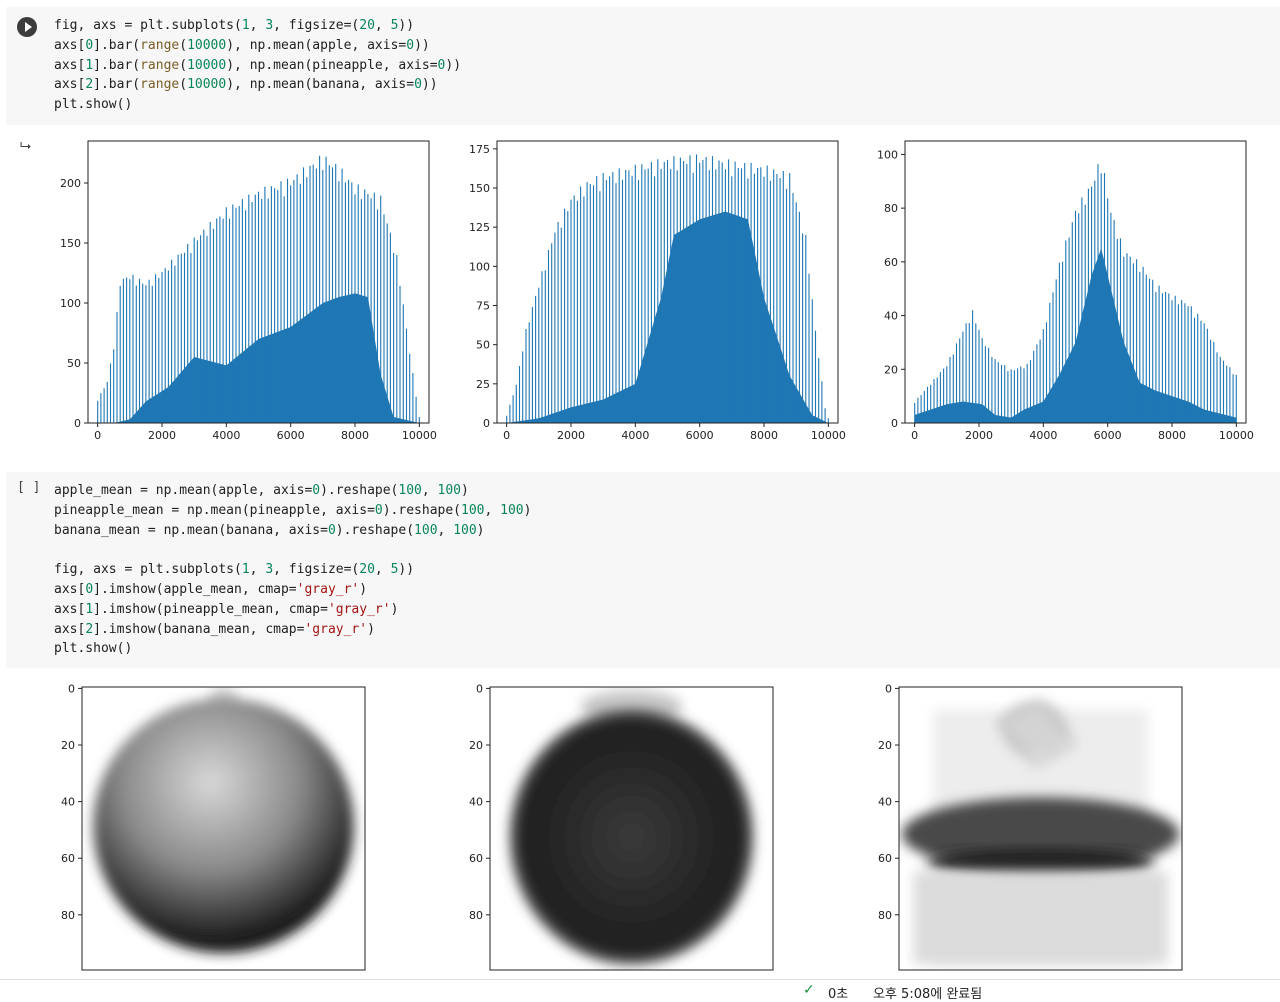  I want to click on y-tick-label: 75, so click(483, 306).